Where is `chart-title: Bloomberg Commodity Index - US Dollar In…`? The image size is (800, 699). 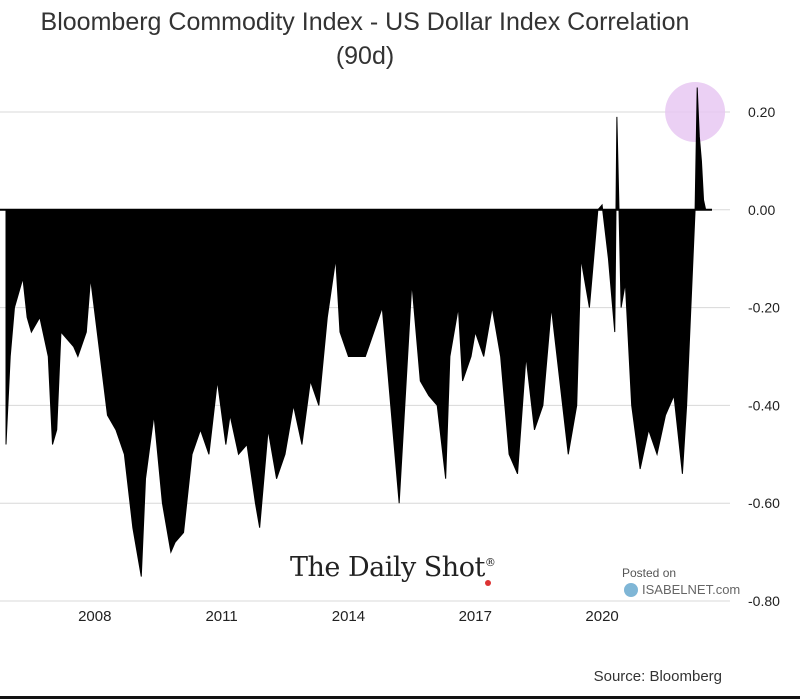 chart-title: Bloomberg Commodity Index - US Dollar In… is located at coordinates (365, 22).